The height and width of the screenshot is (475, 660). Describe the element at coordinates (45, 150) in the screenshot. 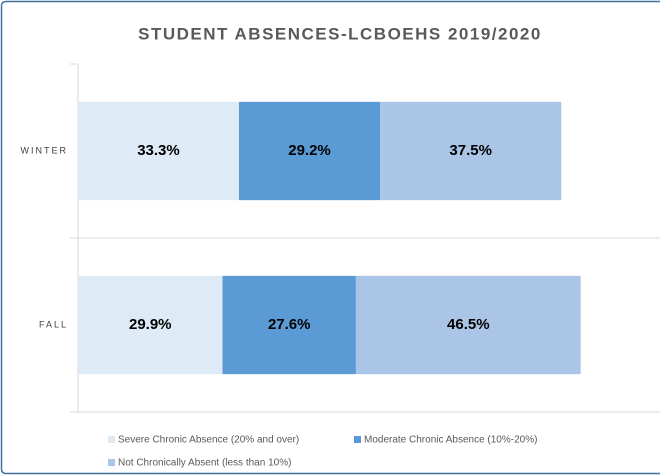

I see `y-tick-label: WINTER` at that location.